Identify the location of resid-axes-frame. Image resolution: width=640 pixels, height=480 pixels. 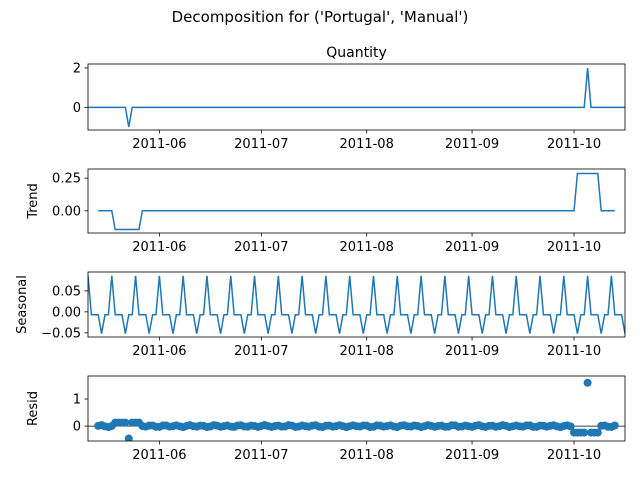
(356, 408).